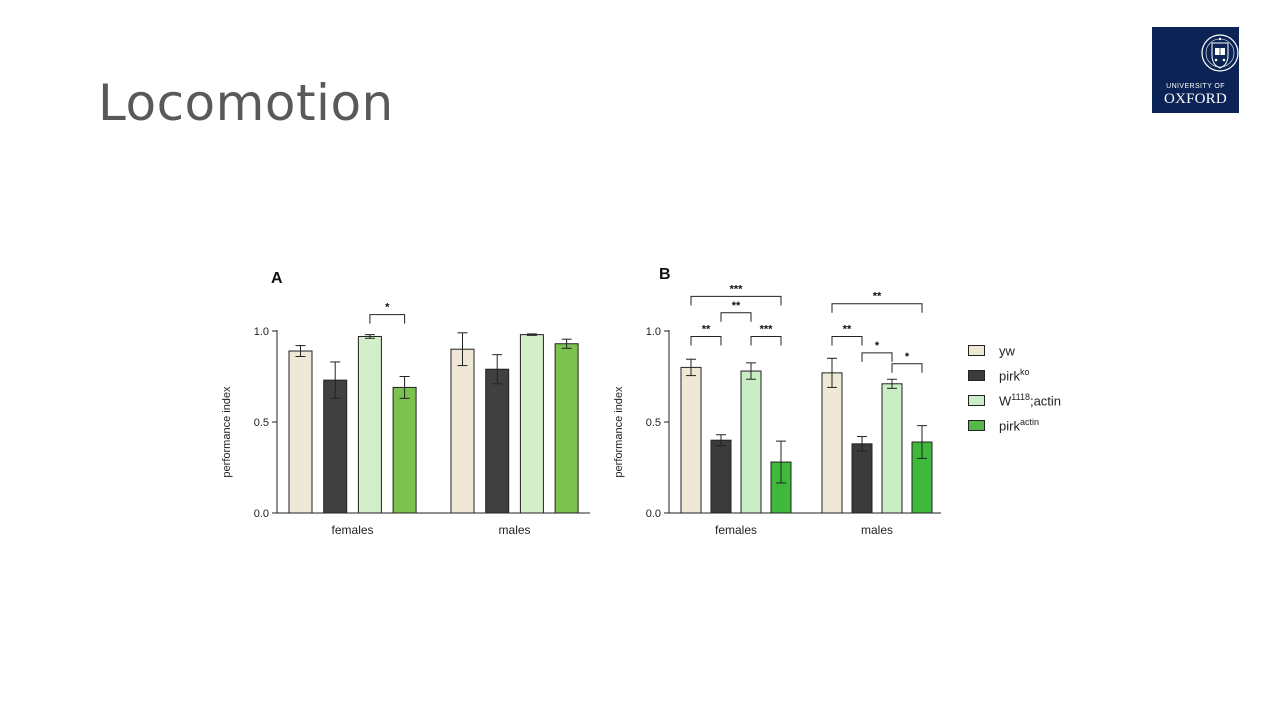  I want to click on legend-item-pirkactin: pirkactin, so click(1003, 425).